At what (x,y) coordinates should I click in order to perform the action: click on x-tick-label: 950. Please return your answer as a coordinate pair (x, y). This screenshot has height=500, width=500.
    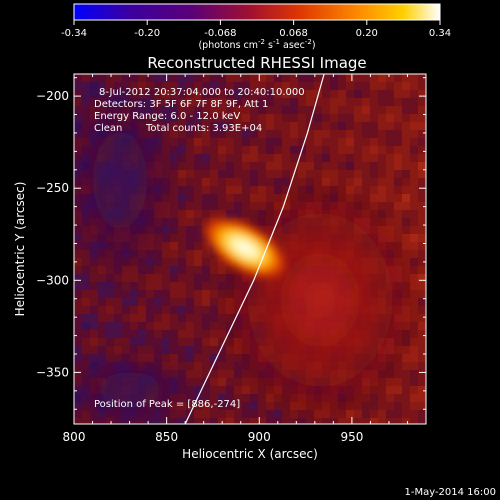
    Looking at the image, I should click on (351, 437).